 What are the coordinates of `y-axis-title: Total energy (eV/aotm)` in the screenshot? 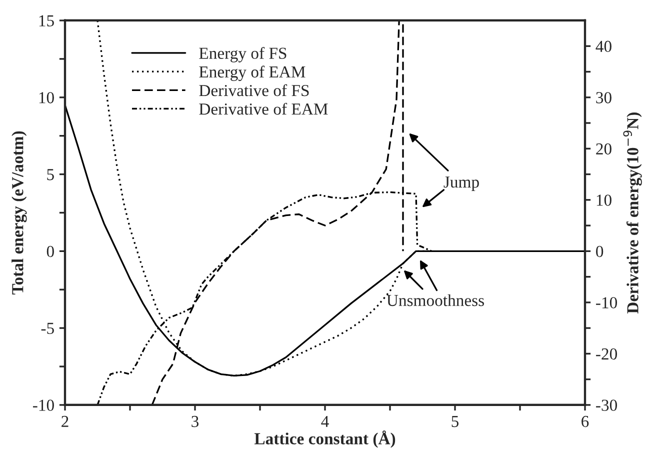 It's located at (19, 213).